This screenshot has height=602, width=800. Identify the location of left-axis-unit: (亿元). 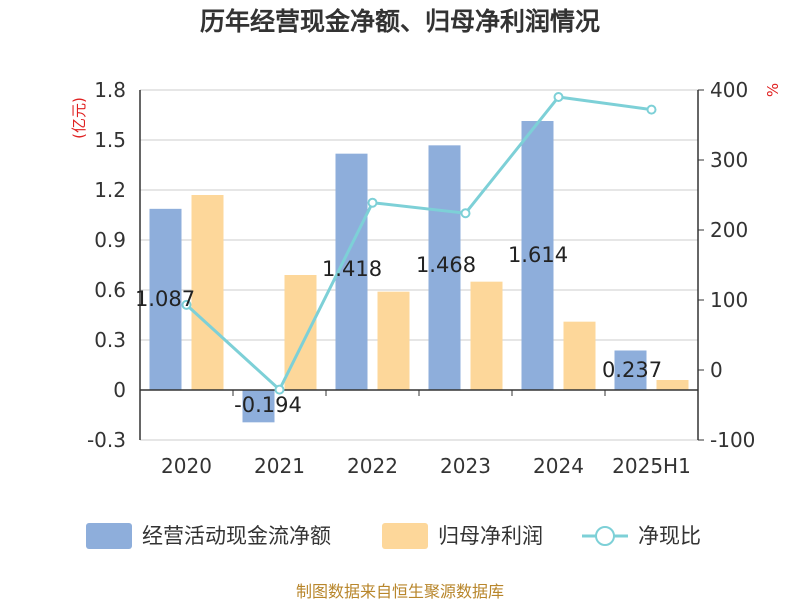
(79, 118).